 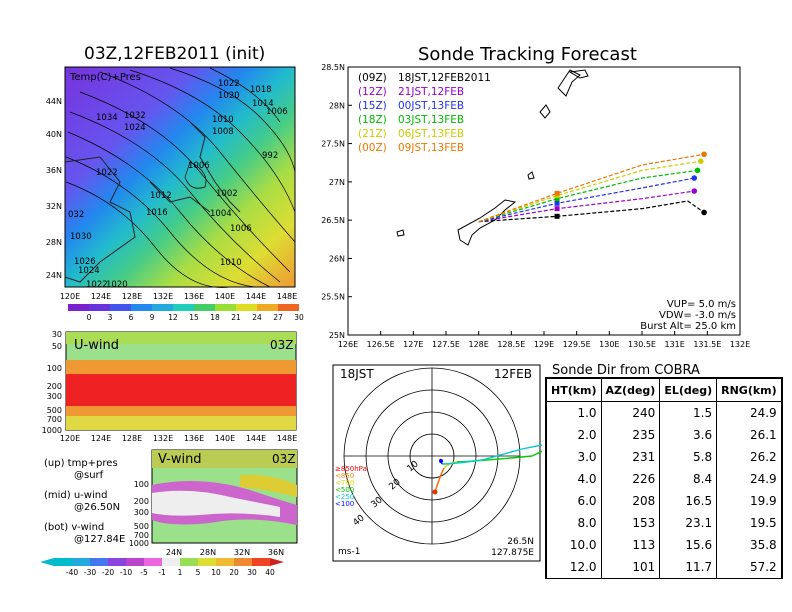 What do you see at coordinates (229, 96) in the screenshot?
I see `isobar-label: 1020` at bounding box center [229, 96].